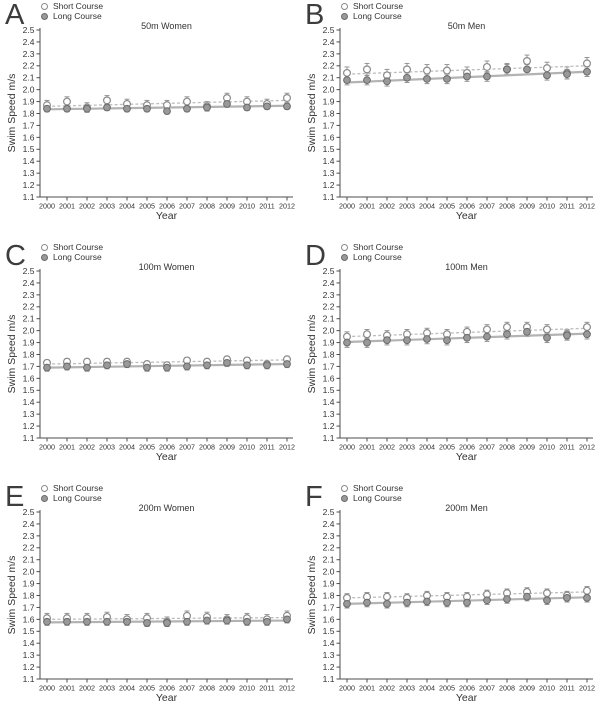  I want to click on legend-item-short-course: Short Course, so click(372, 247).